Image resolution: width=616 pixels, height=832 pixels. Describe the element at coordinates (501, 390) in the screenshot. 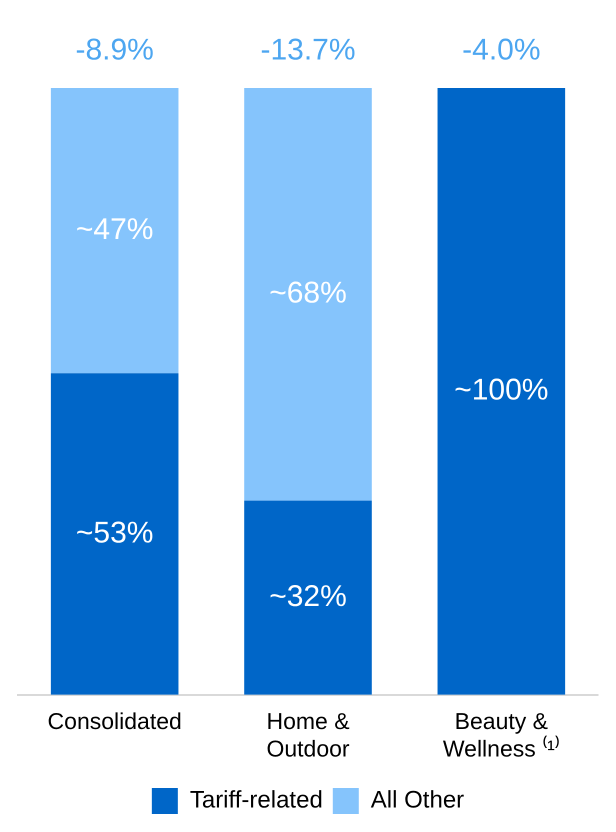

I see `data-label: ~100%` at that location.